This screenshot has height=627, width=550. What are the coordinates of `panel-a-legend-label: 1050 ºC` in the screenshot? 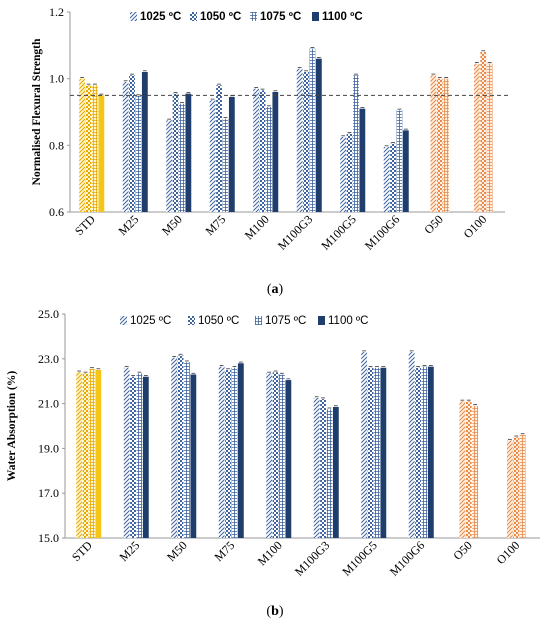 It's located at (220, 17).